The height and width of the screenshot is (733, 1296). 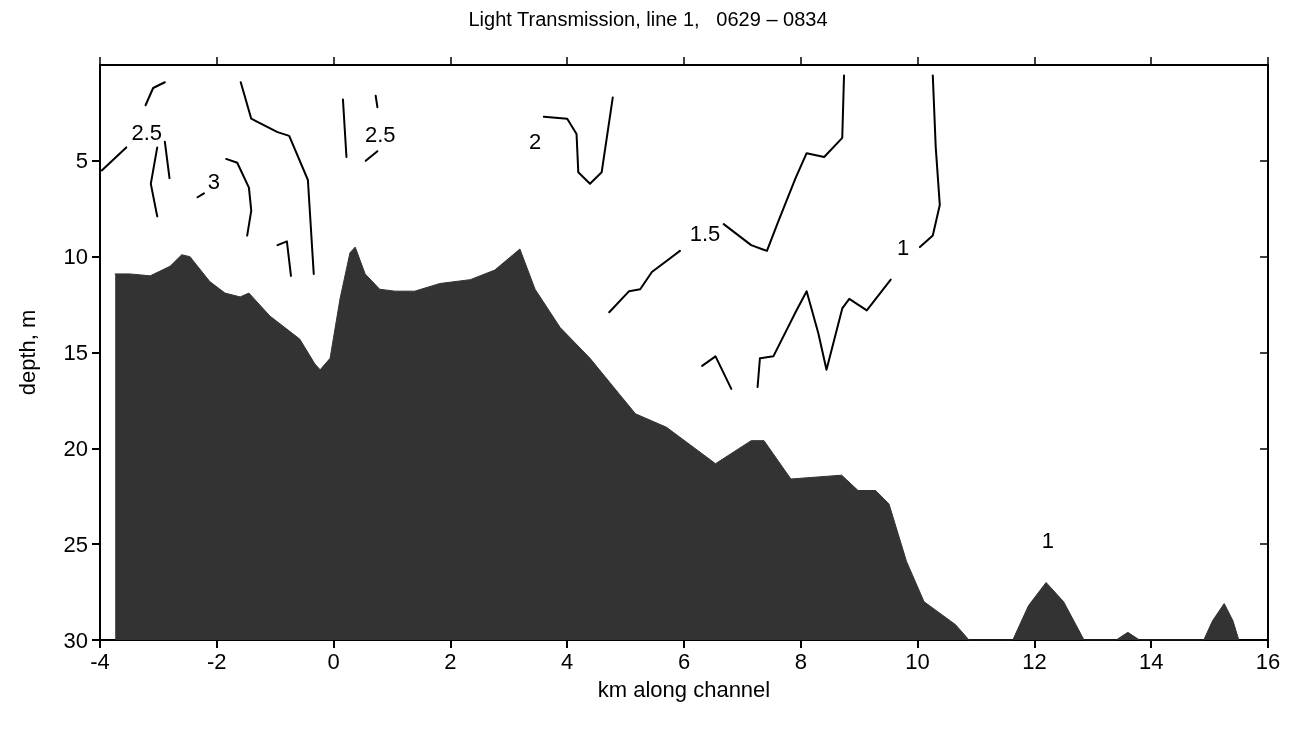 What do you see at coordinates (684, 661) in the screenshot?
I see `x-tick-label: 6` at bounding box center [684, 661].